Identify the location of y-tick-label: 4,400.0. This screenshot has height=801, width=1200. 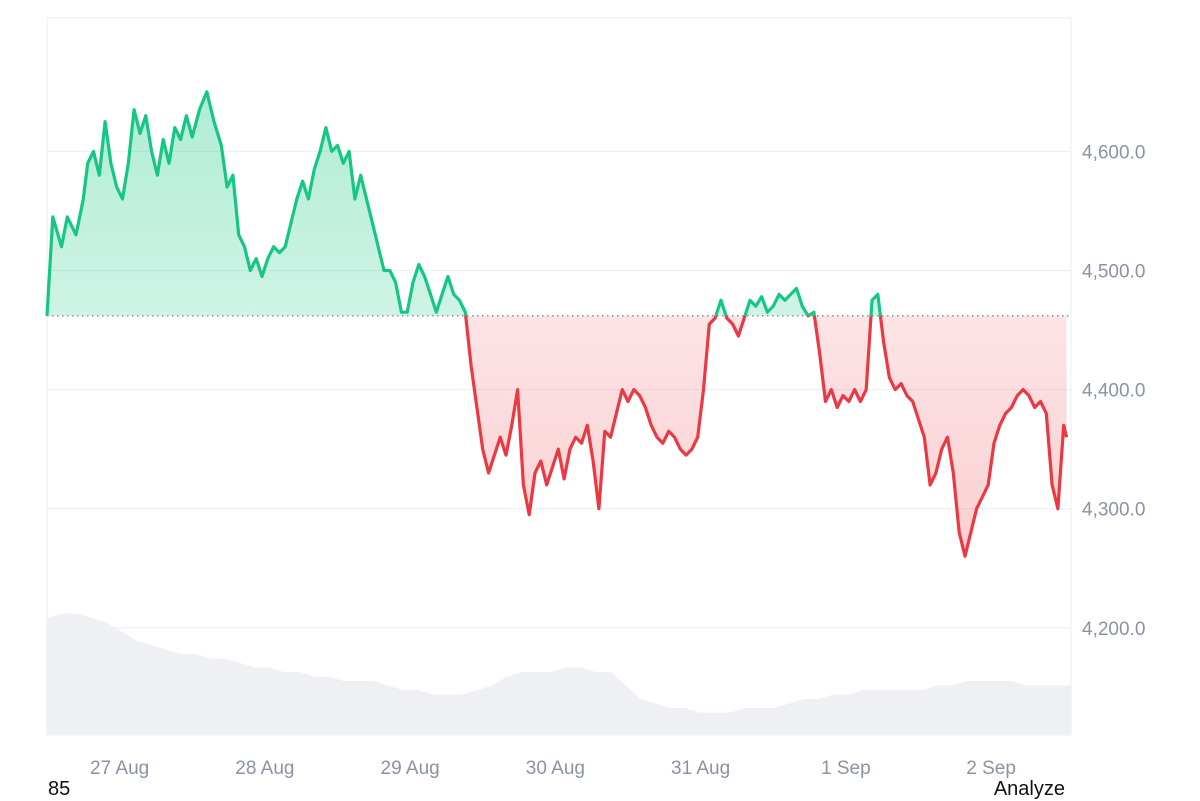
(1113, 391).